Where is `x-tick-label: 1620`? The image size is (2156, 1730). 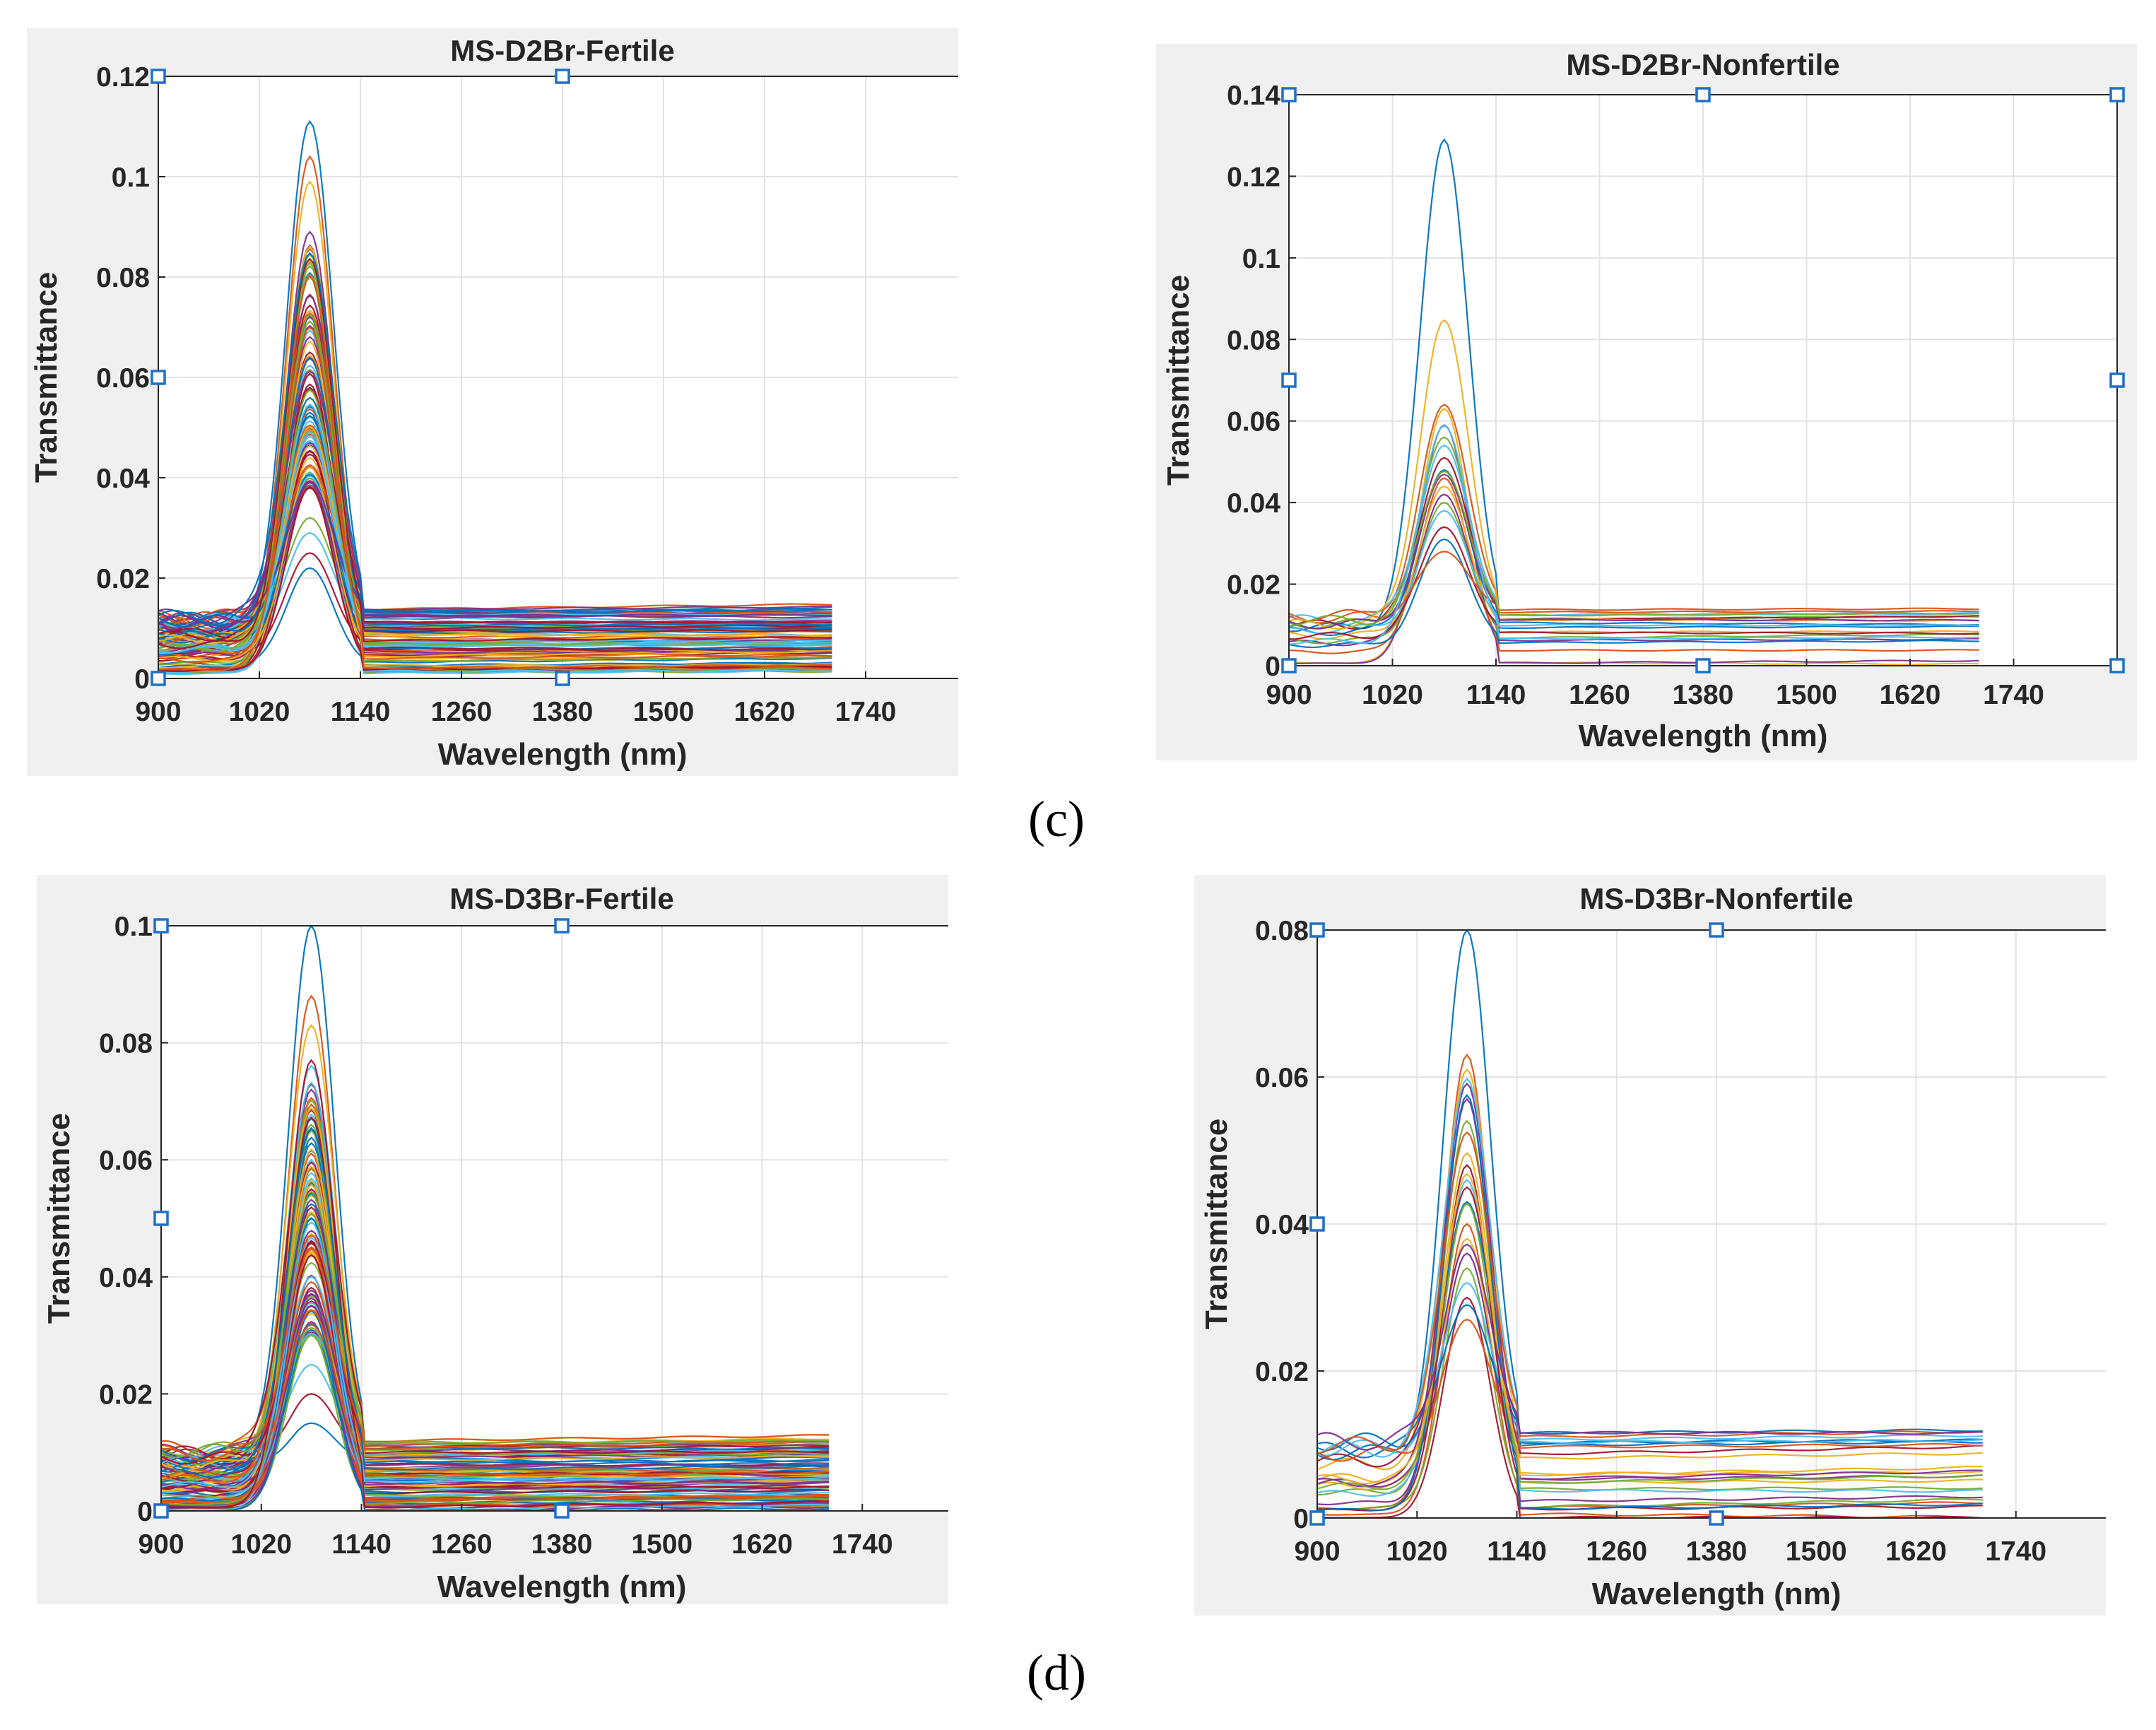
x-tick-label: 1620 is located at coordinates (762, 1545).